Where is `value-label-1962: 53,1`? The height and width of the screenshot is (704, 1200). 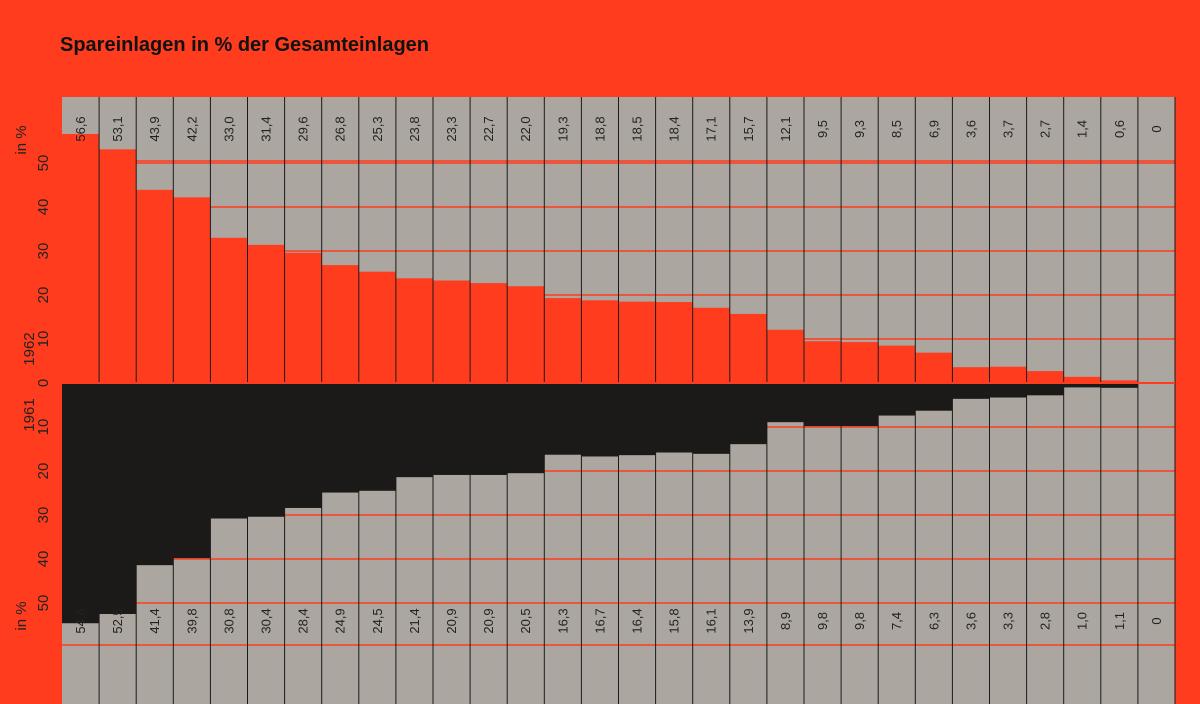 value-label-1962: 53,1 is located at coordinates (117, 128).